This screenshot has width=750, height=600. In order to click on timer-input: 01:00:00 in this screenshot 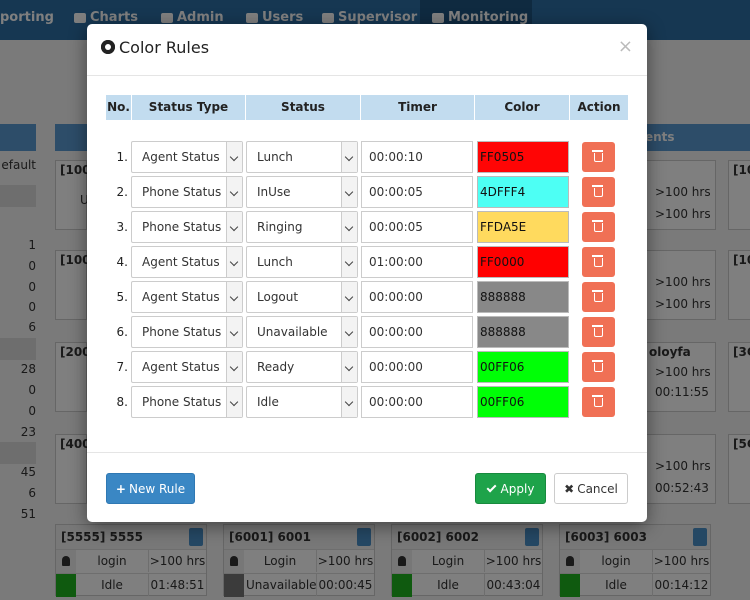, I will do `click(417, 262)`.